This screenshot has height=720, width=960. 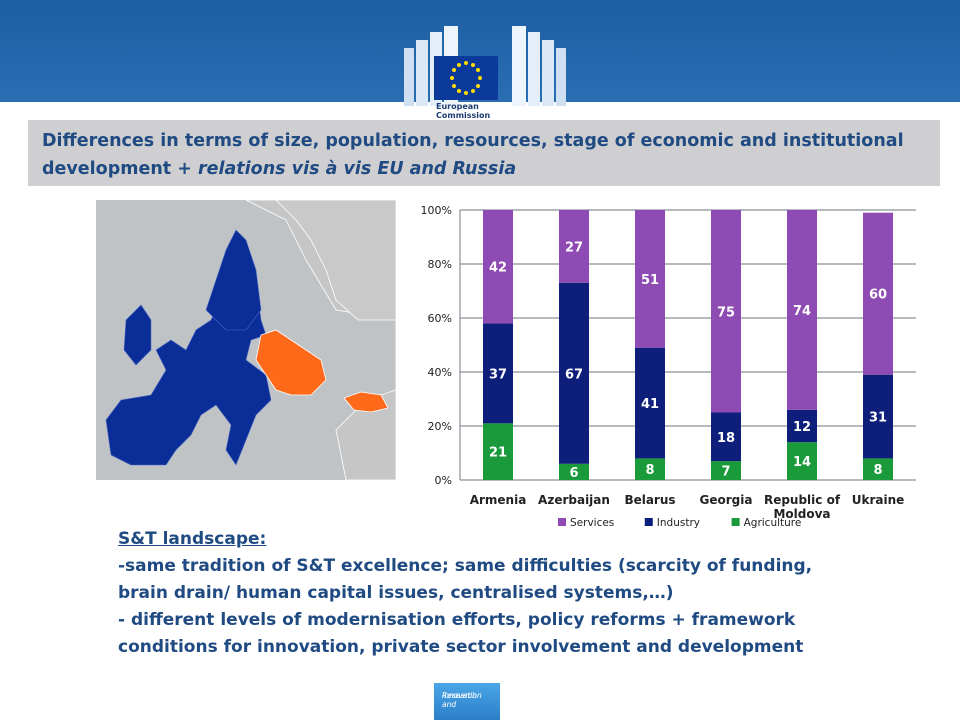 I want to click on badge-line1: Research and, so click(x=459, y=700).